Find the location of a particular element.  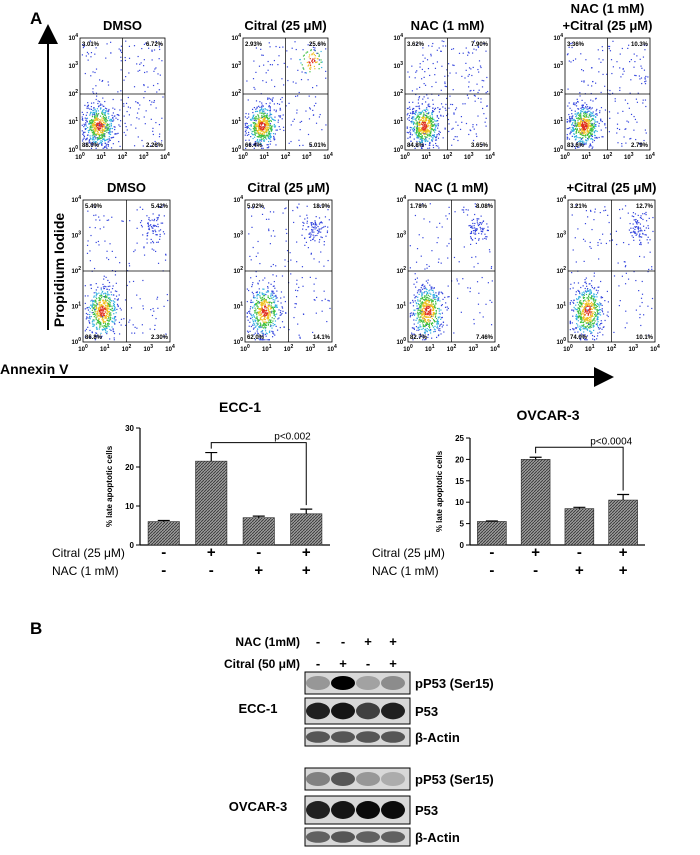

y-tick-label: 10¹ is located at coordinates (77, 306).